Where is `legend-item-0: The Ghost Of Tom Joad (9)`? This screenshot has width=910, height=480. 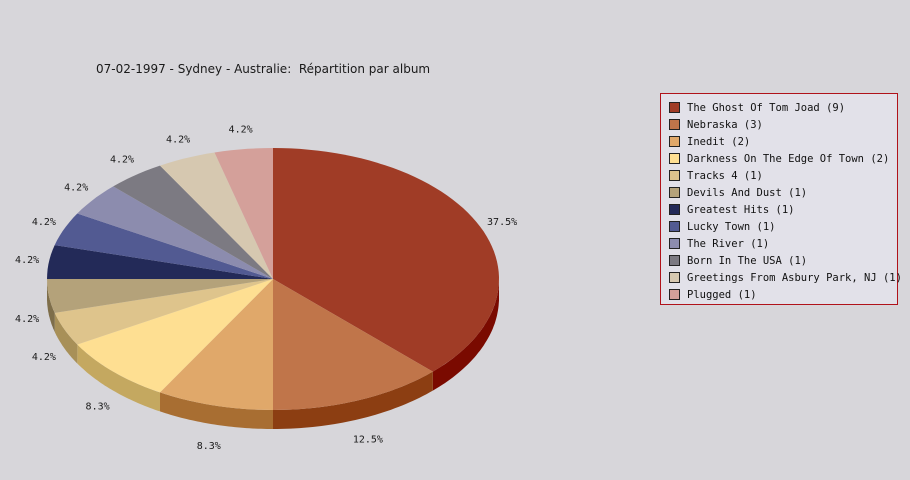 legend-item-0: The Ghost Of Tom Joad (9) is located at coordinates (783, 107).